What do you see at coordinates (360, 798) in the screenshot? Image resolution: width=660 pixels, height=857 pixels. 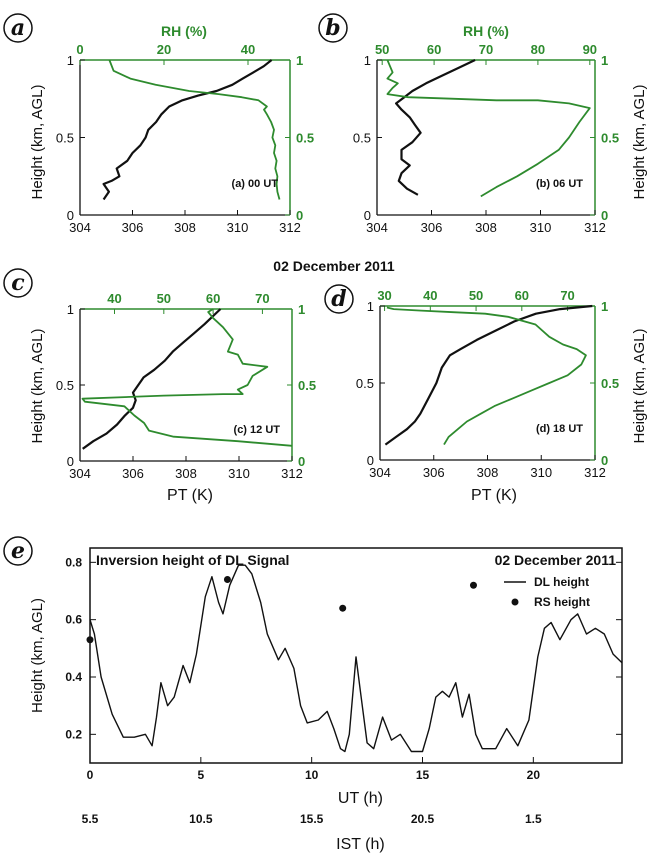 I see `ut-xlabel: UT (h)` at bounding box center [360, 798].